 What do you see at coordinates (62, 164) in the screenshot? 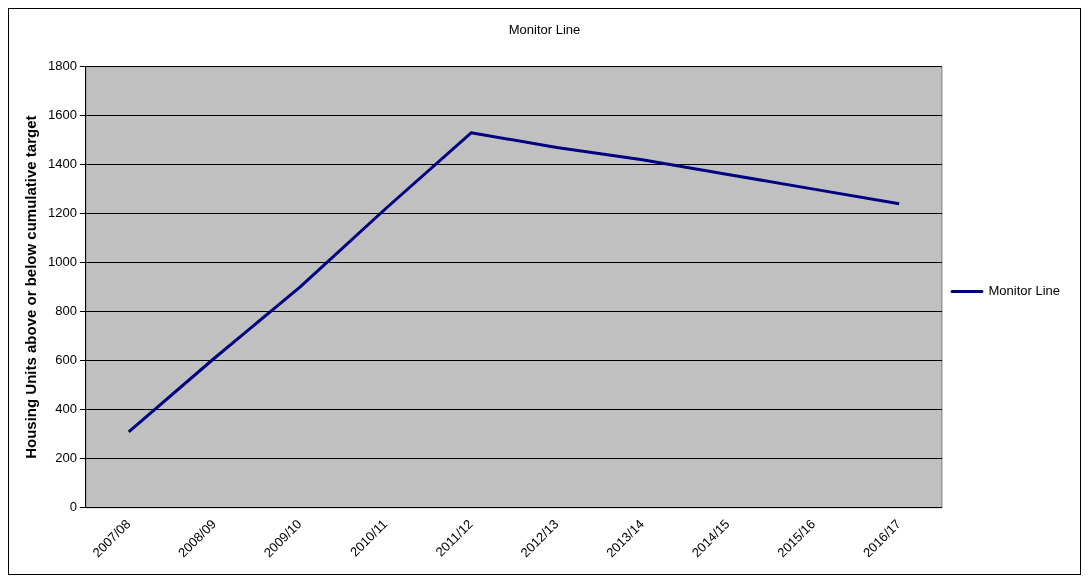
I see `y-tick-label: 1400` at bounding box center [62, 164].